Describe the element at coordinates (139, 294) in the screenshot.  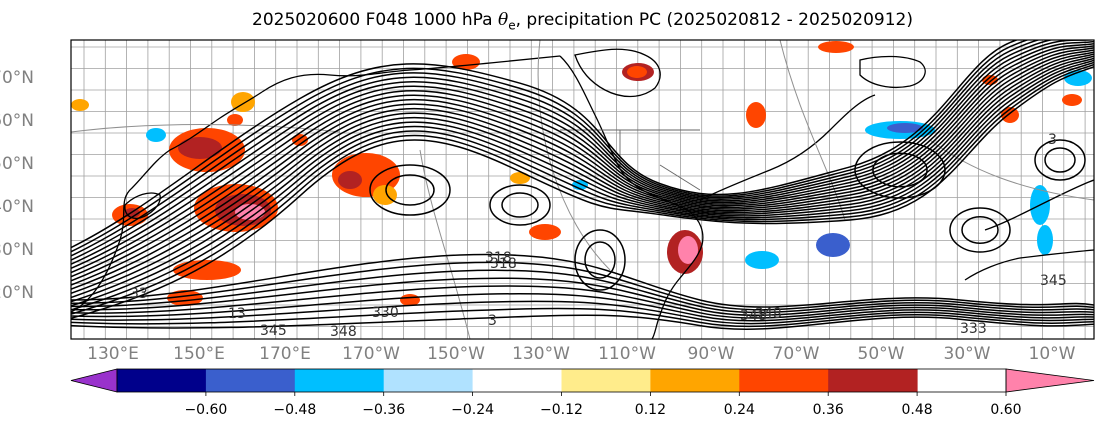
I see `contour-label: 33` at that location.